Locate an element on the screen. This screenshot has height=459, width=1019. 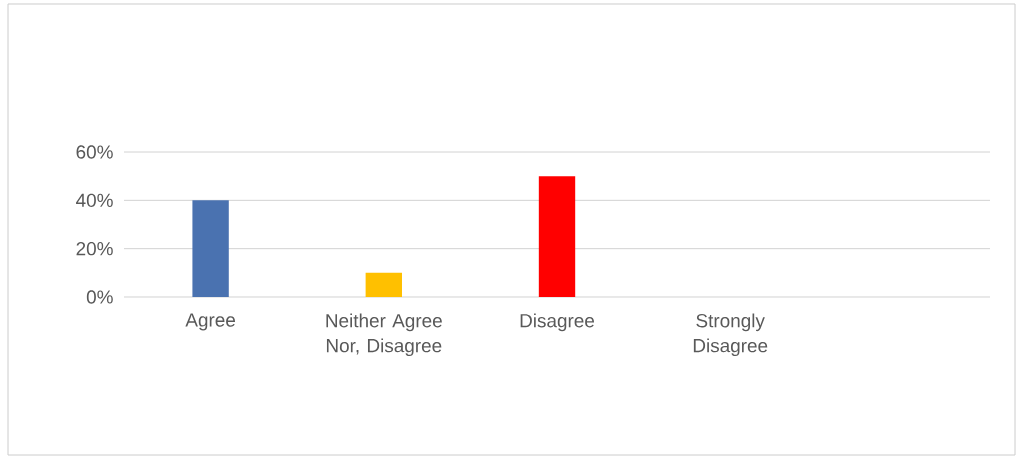
y-tick-label: 20% is located at coordinates (94, 248).